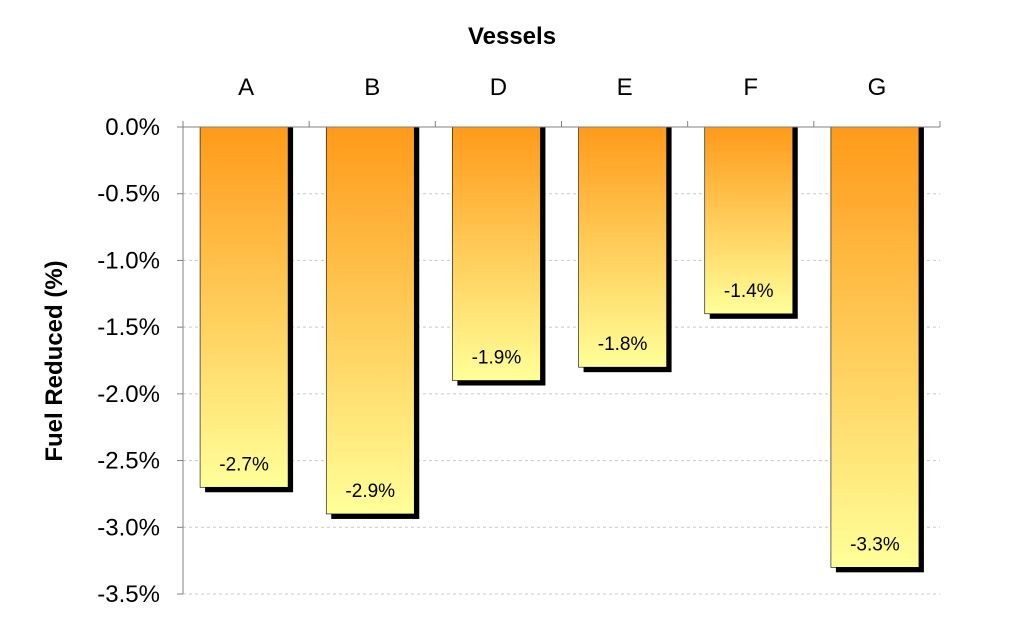  I want to click on data-label-d: -1.9%, so click(497, 358).